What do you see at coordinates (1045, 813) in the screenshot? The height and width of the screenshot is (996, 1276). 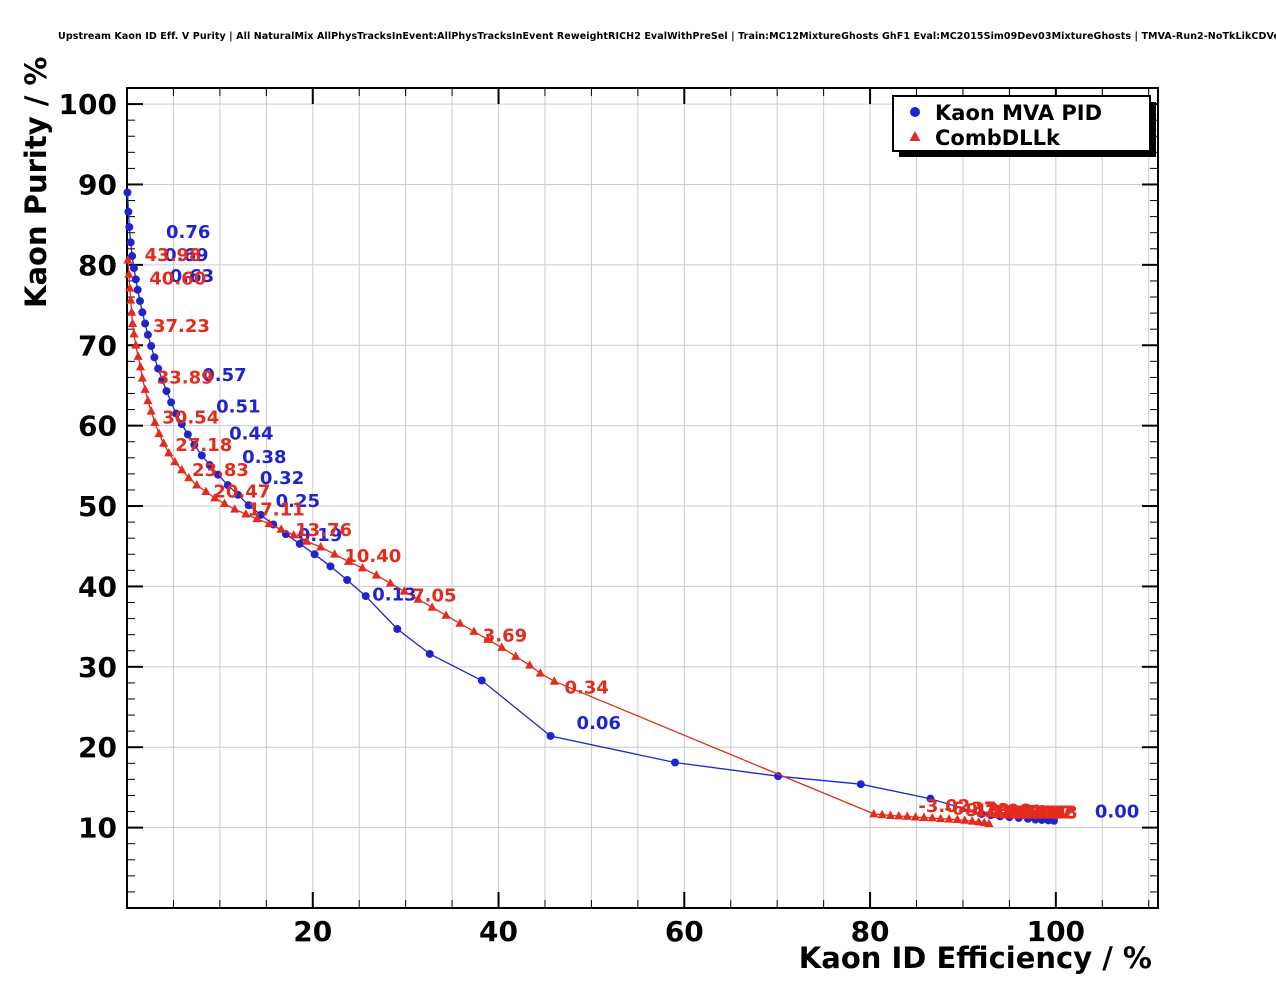 I see `cut-value-label: -43.28` at bounding box center [1045, 813].